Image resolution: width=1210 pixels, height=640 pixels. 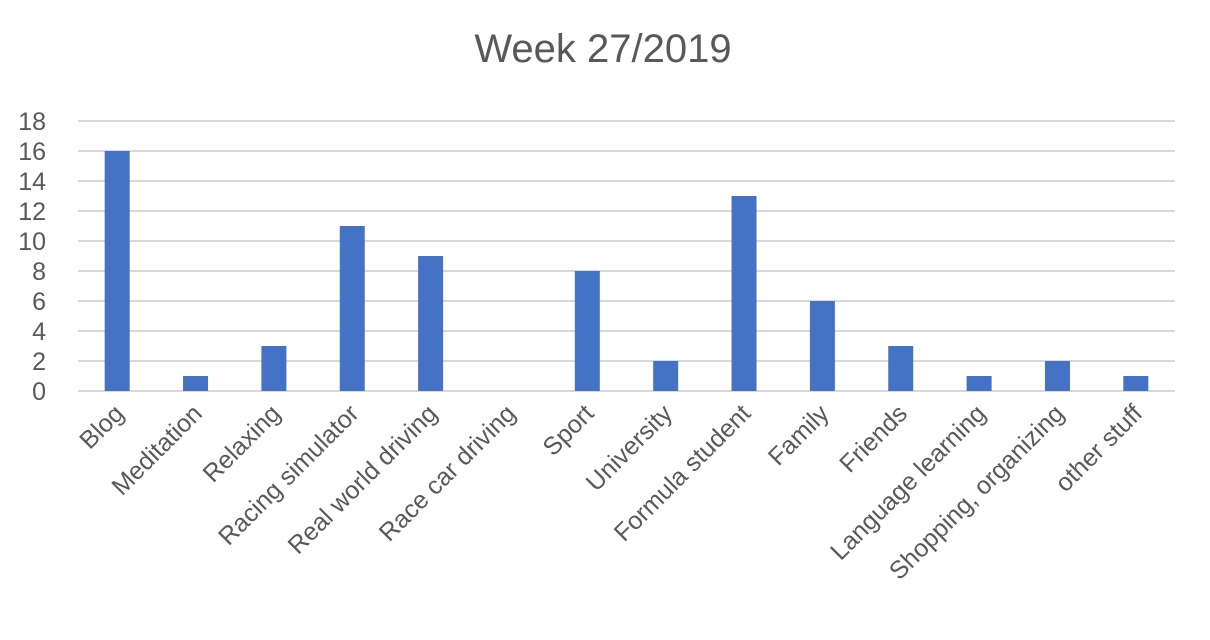 I want to click on y-tick-label: 12, so click(x=32, y=212).